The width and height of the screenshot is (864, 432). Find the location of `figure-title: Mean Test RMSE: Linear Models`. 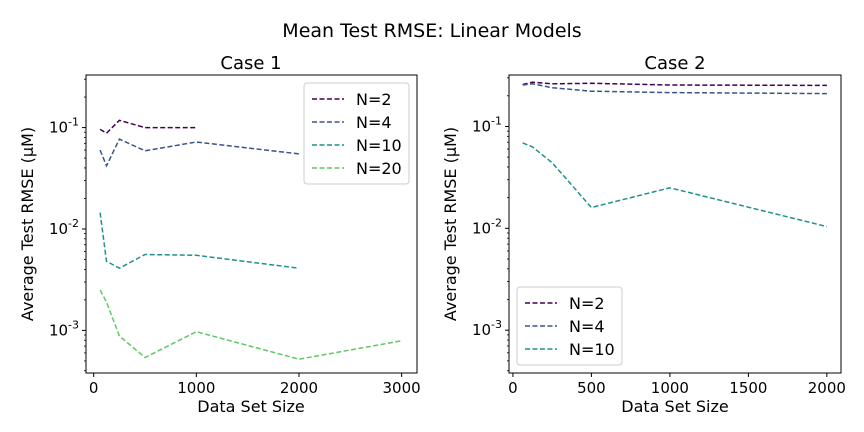

figure-title: Mean Test RMSE: Linear Models is located at coordinates (431, 31).